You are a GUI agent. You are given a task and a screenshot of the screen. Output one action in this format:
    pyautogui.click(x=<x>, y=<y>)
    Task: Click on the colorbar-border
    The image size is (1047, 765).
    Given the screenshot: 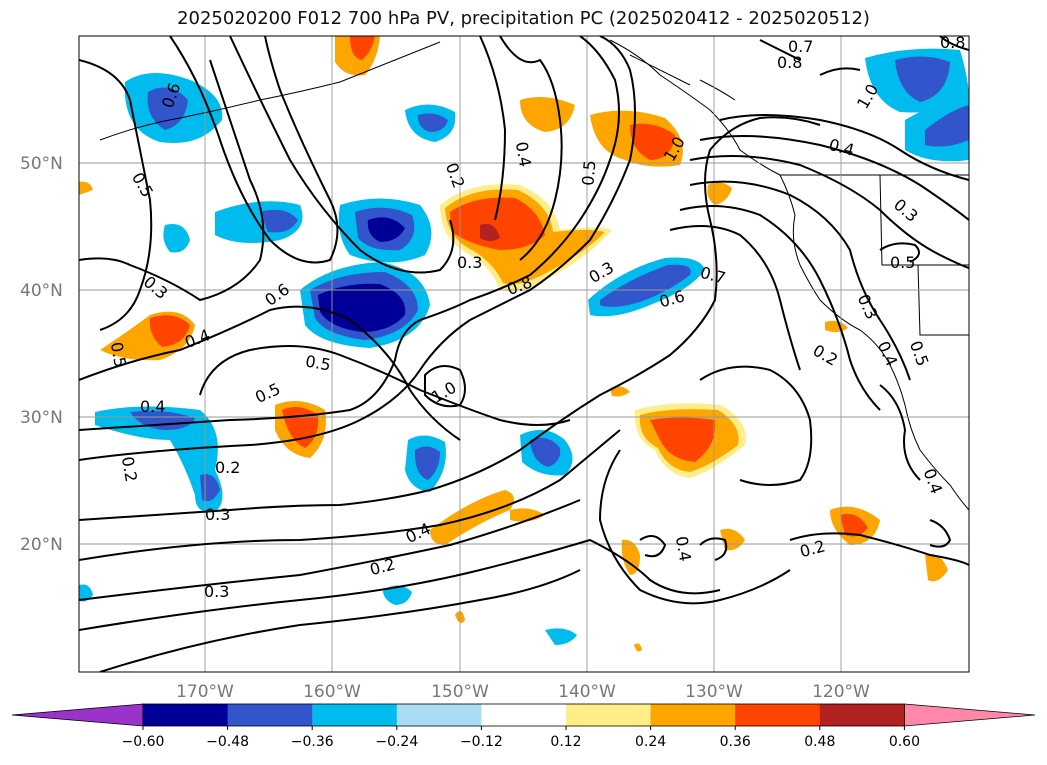 What is the action you would take?
    pyautogui.click(x=523, y=715)
    